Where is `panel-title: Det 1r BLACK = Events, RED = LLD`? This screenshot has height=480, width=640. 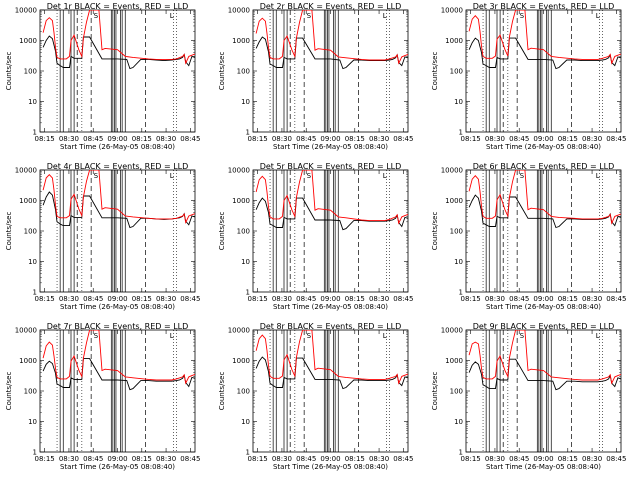
panel-title: Det 1r BLACK = Events, RED = LLD is located at coordinates (118, 6).